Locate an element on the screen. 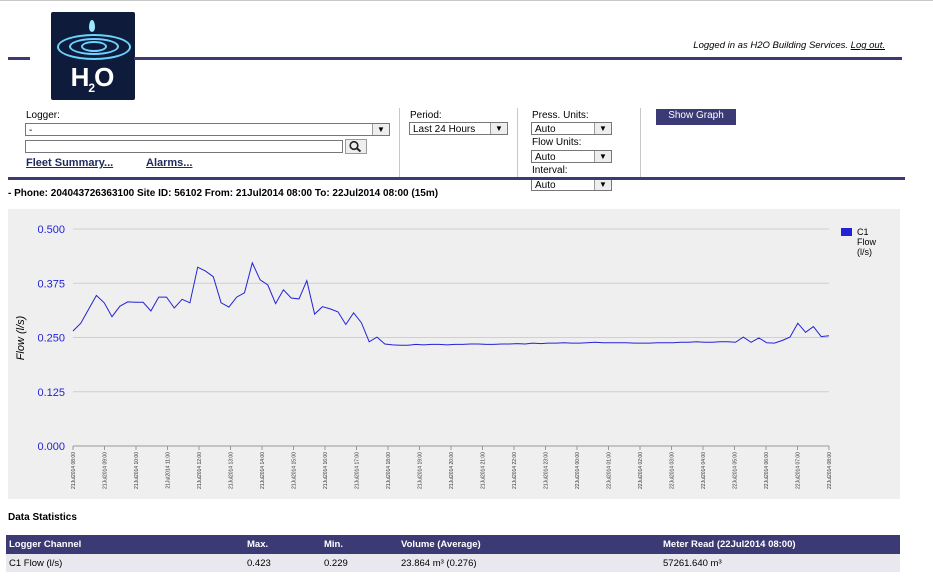 This screenshot has height=584, width=933. stats-header-cell: Volume (Average) is located at coordinates (529, 544).